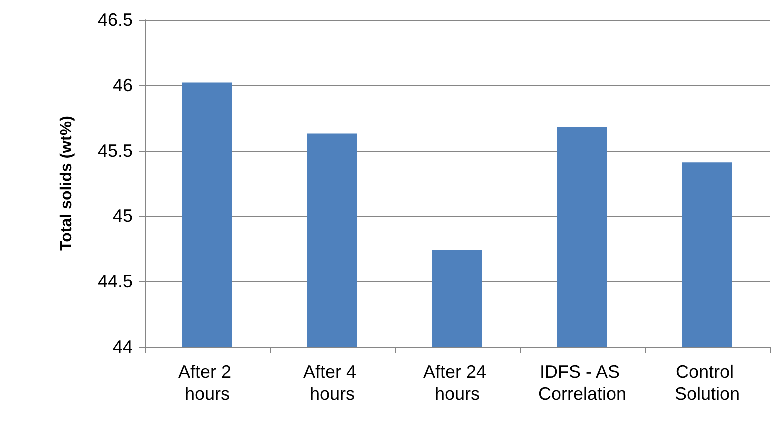  I want to click on y-tick-label: 44, so click(122, 347).